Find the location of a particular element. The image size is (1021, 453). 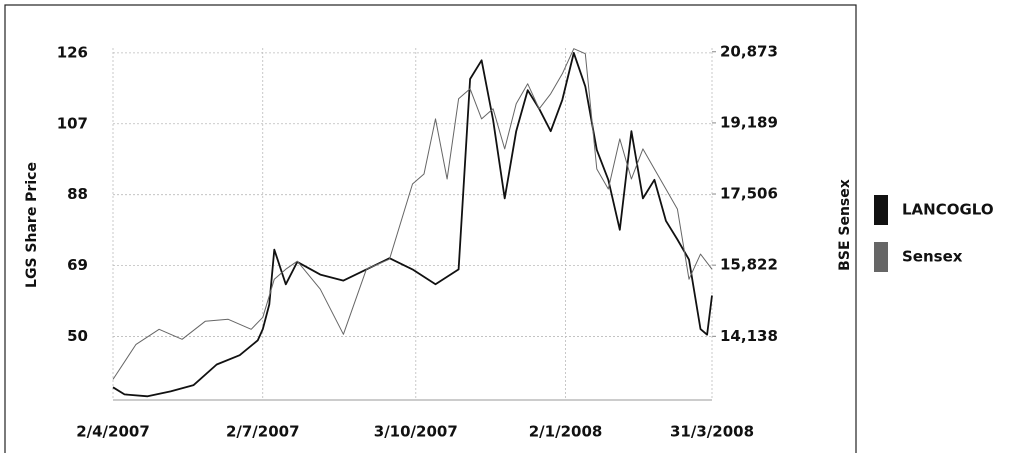

x-tick-label: 2/4/2007 is located at coordinates (113, 432).